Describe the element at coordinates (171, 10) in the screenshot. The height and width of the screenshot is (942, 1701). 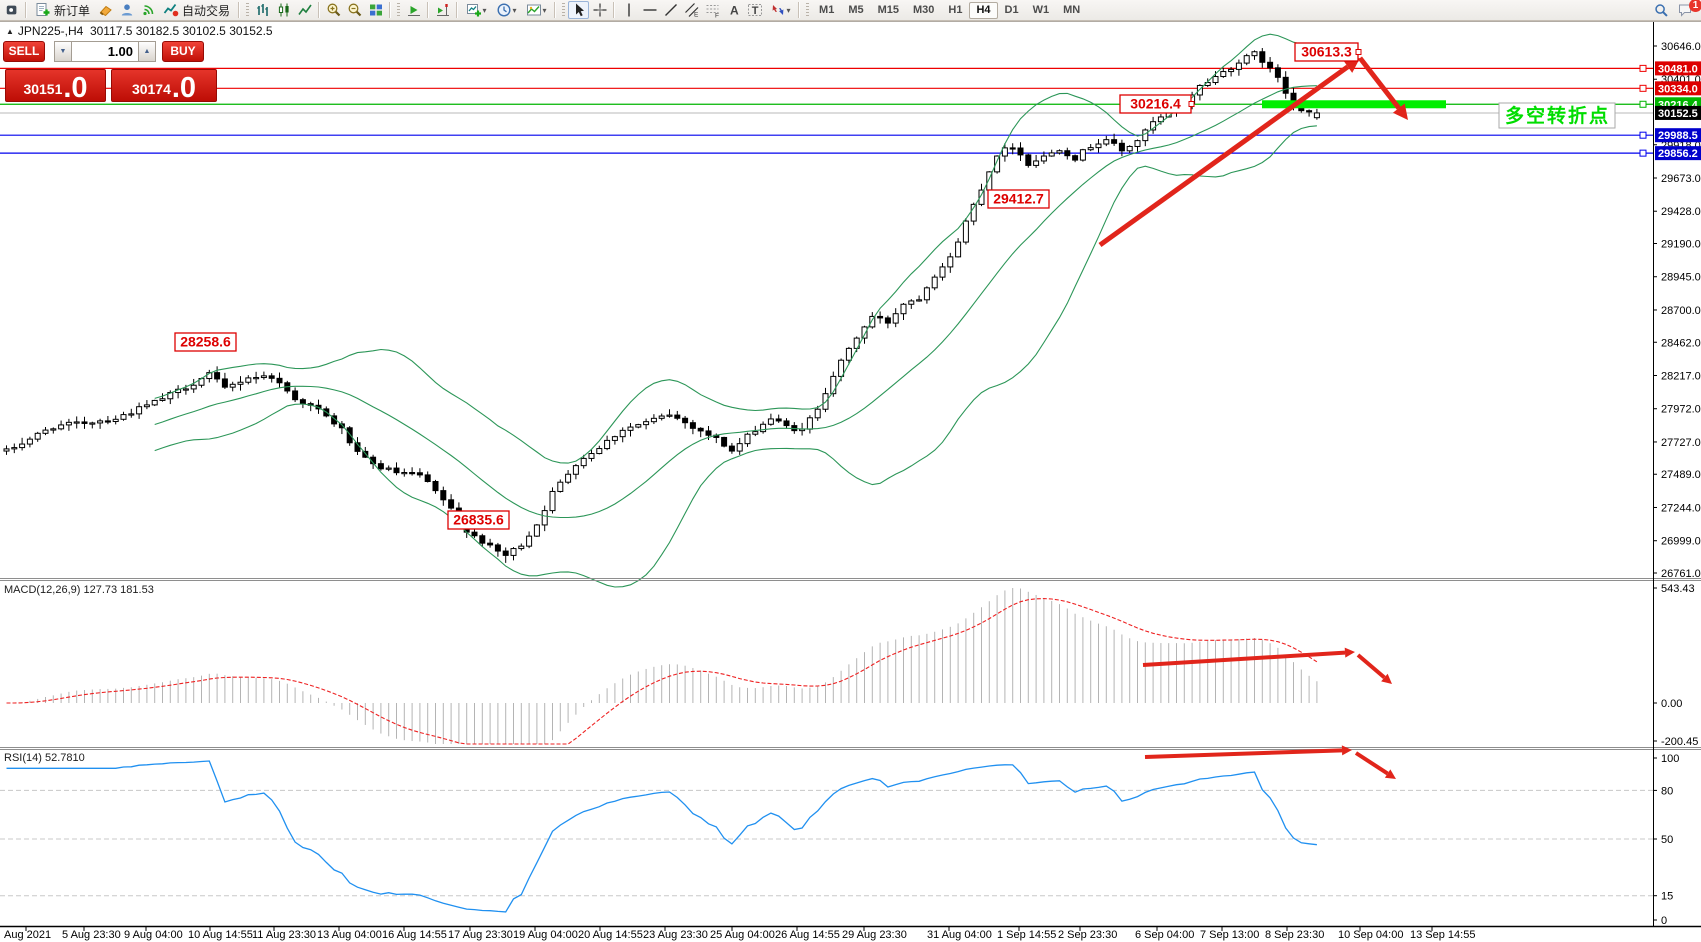
I see `autotrading-icon` at that location.